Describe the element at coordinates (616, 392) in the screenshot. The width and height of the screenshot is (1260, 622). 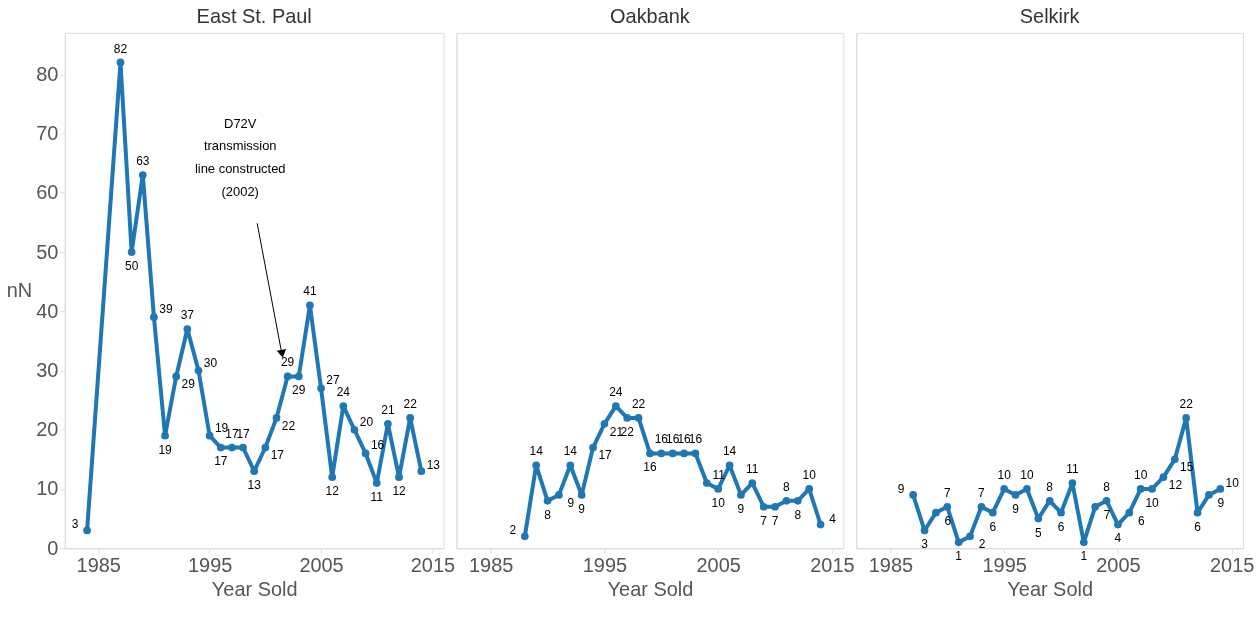
I see `data-label: 24` at that location.